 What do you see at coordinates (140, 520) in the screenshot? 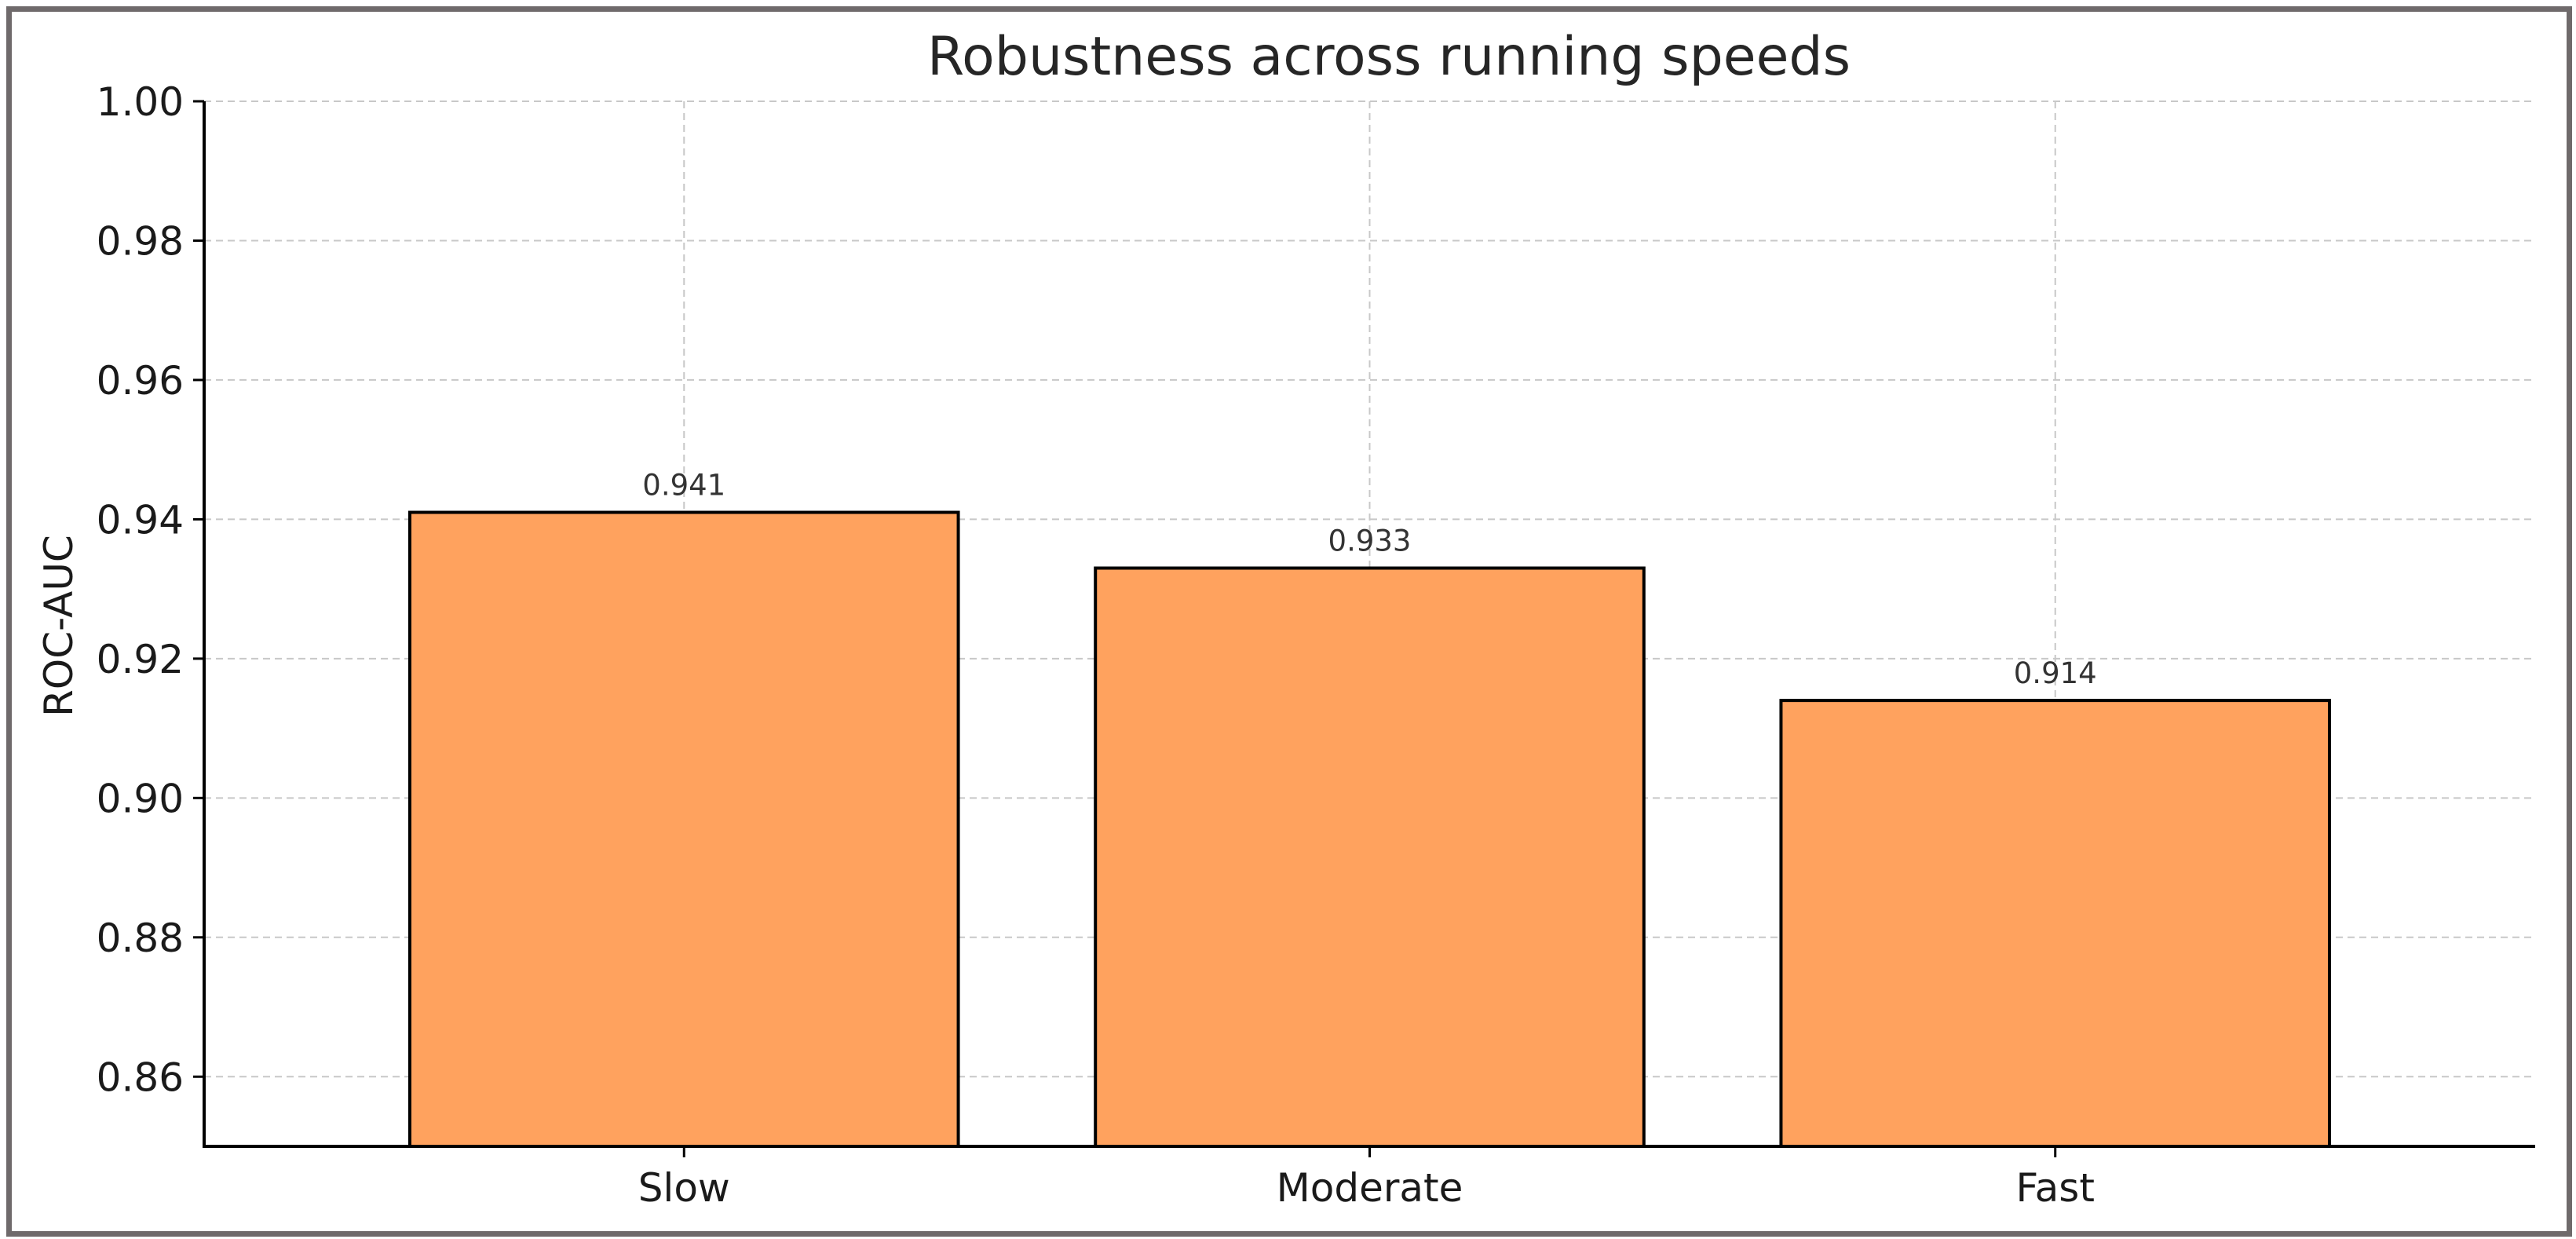
I see `y-tick-label: 0.94` at bounding box center [140, 520].